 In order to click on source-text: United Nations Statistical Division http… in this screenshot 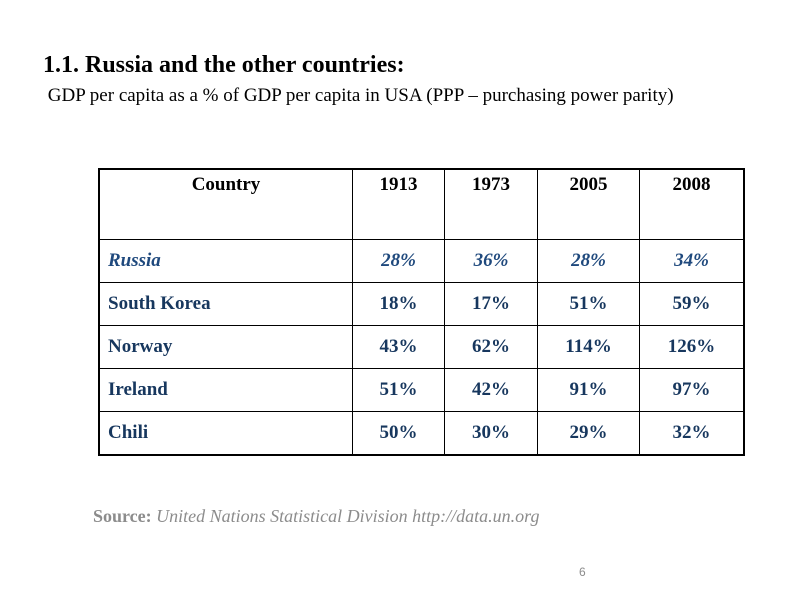, I will do `click(348, 516)`.